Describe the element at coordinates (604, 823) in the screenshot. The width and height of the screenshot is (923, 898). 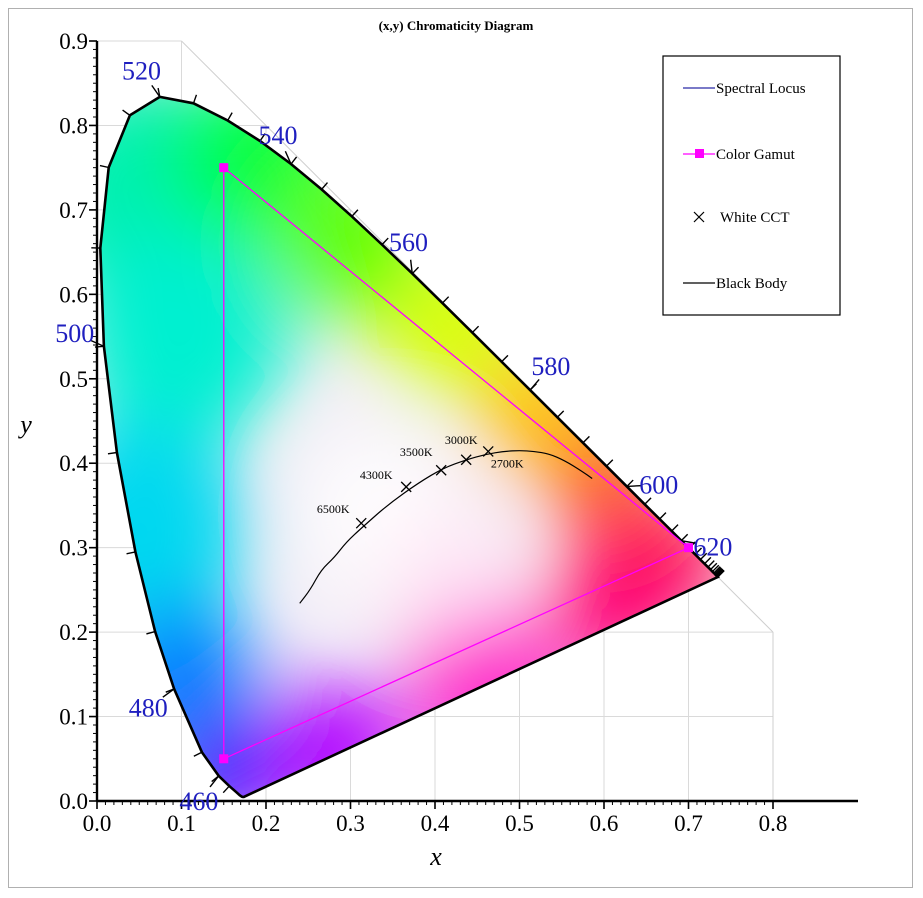
I see `x-tick-label: 0.6` at that location.